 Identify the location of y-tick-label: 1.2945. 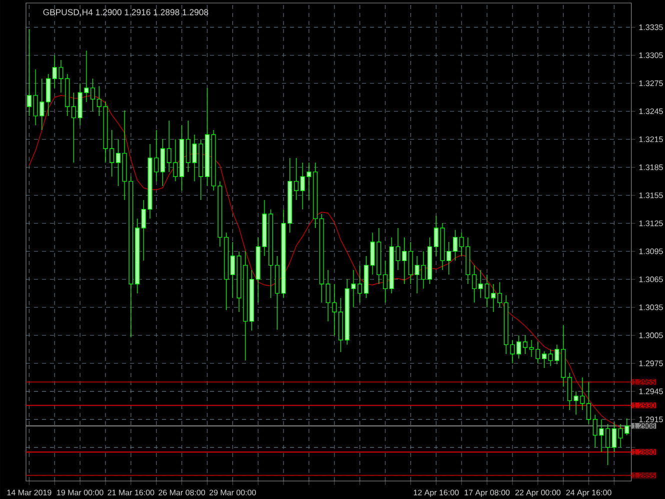
(651, 391).